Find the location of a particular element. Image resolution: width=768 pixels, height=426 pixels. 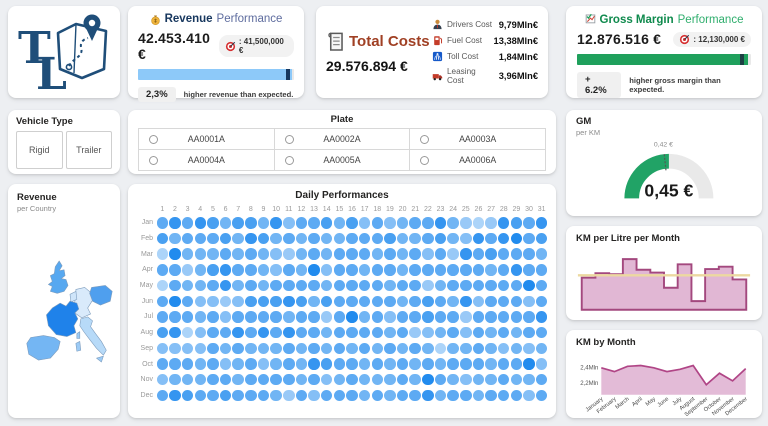

vehicle-option-trailer: Trailer is located at coordinates (88, 150).